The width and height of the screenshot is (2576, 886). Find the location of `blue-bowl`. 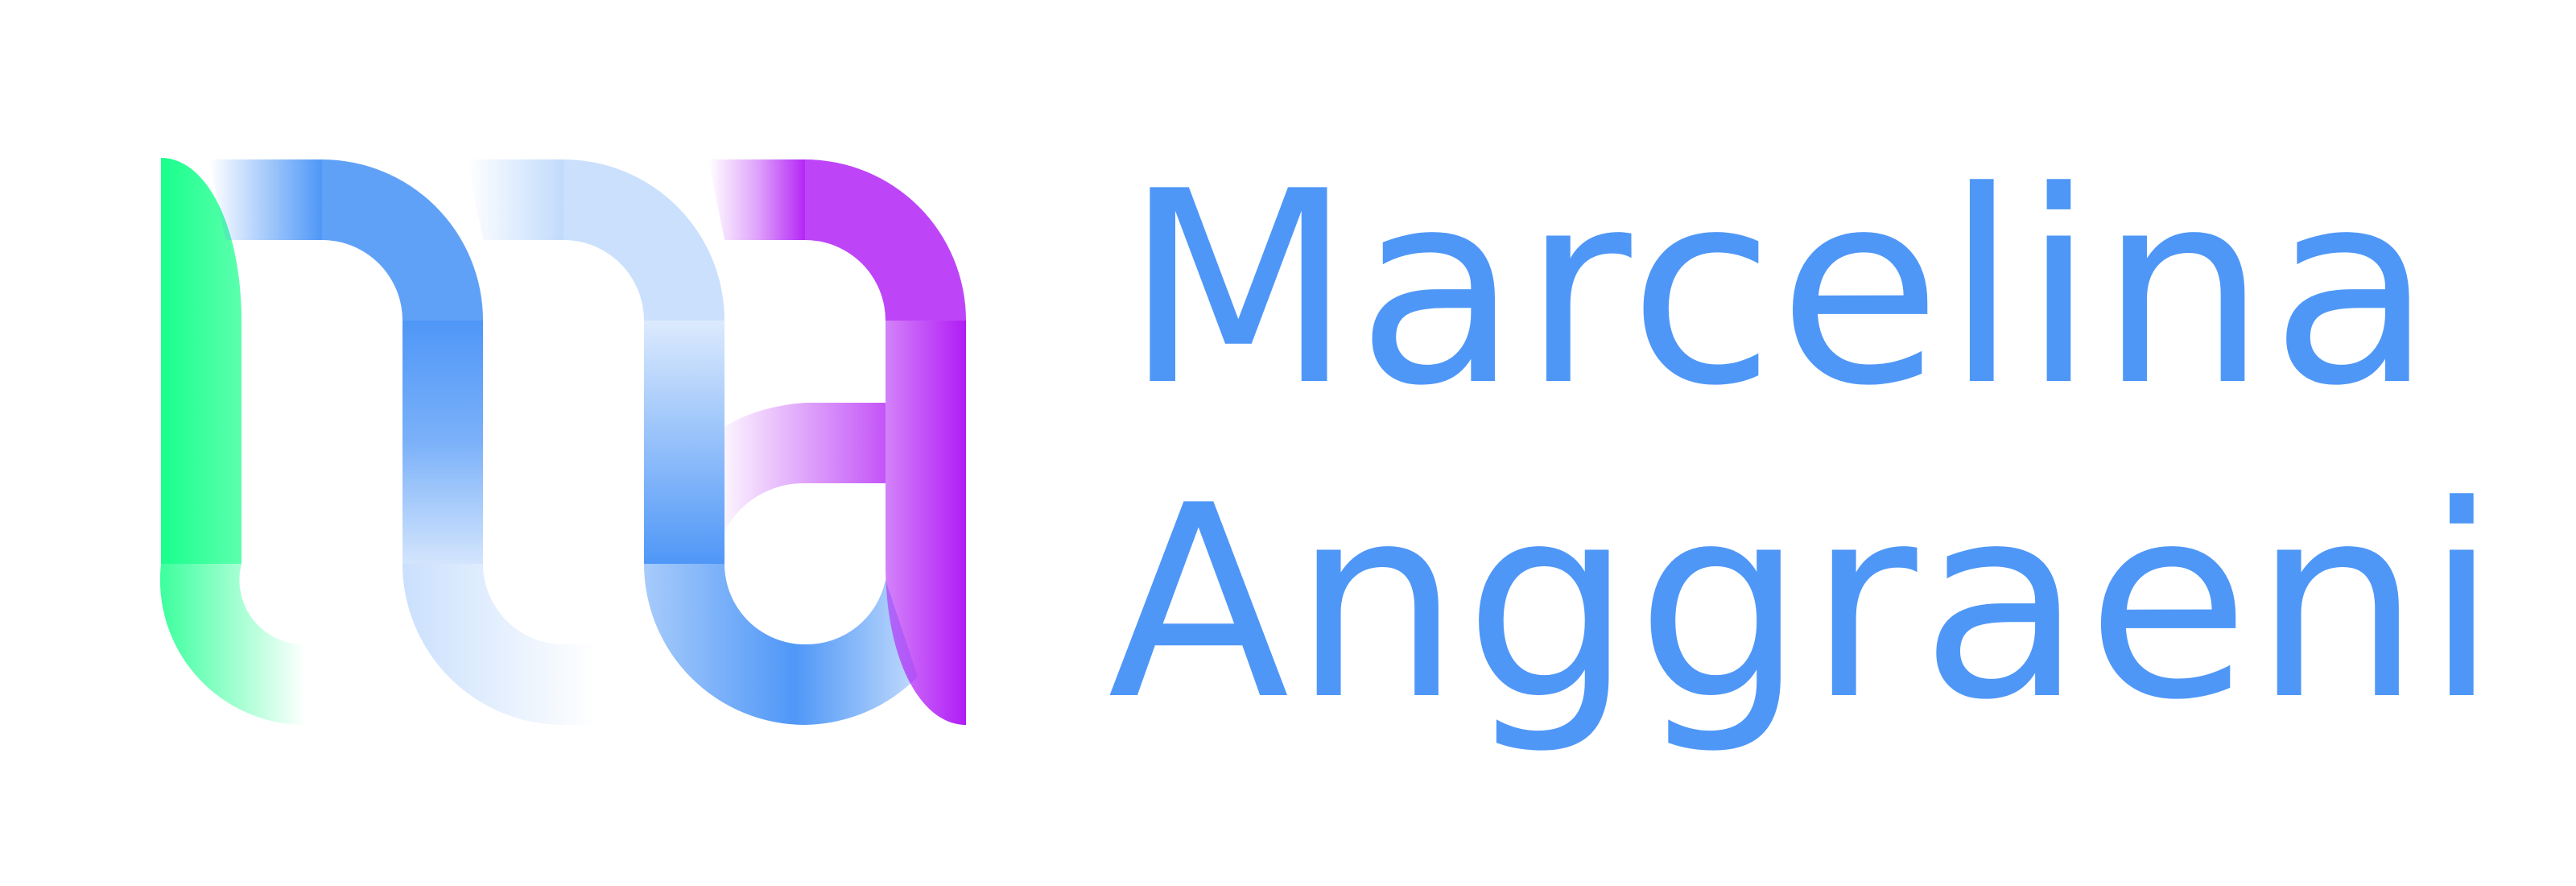

blue-bowl is located at coordinates (781, 644).